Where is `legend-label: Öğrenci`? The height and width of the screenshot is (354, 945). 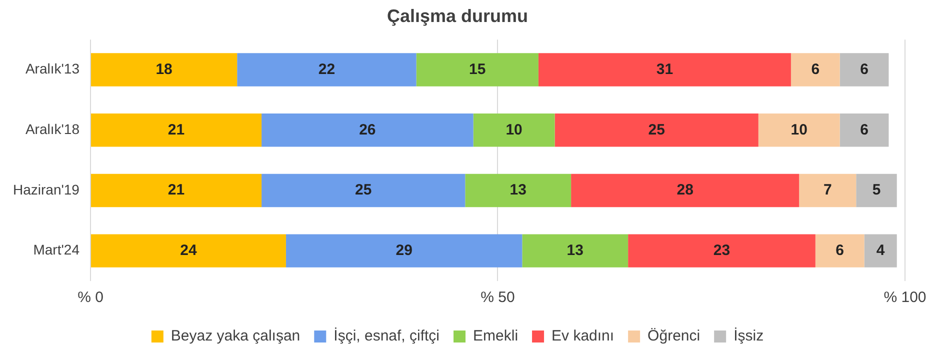 legend-label: Öğrenci is located at coordinates (674, 336).